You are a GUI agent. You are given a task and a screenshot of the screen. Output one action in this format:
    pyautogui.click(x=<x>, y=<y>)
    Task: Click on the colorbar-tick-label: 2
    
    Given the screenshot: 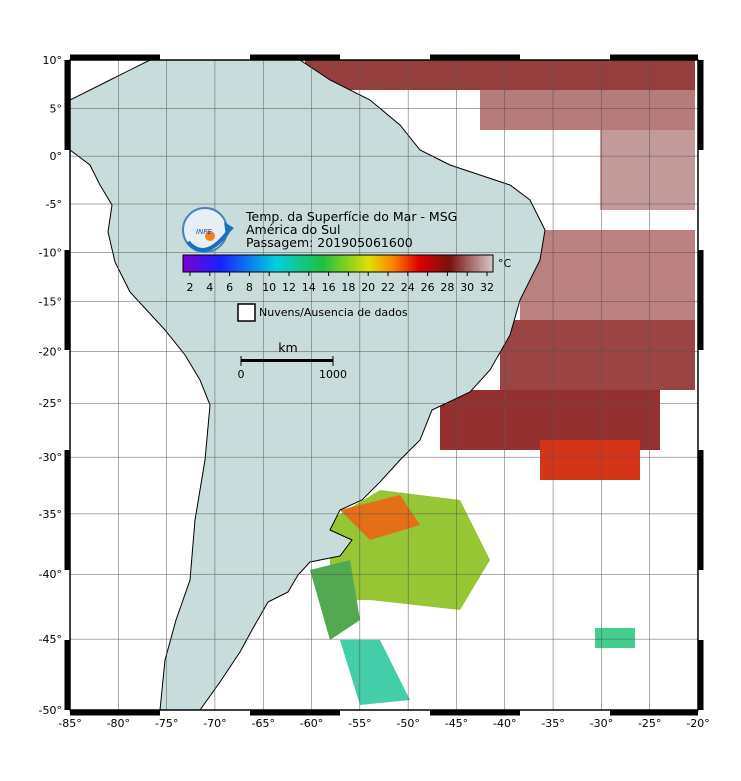 What is the action you would take?
    pyautogui.click(x=190, y=287)
    